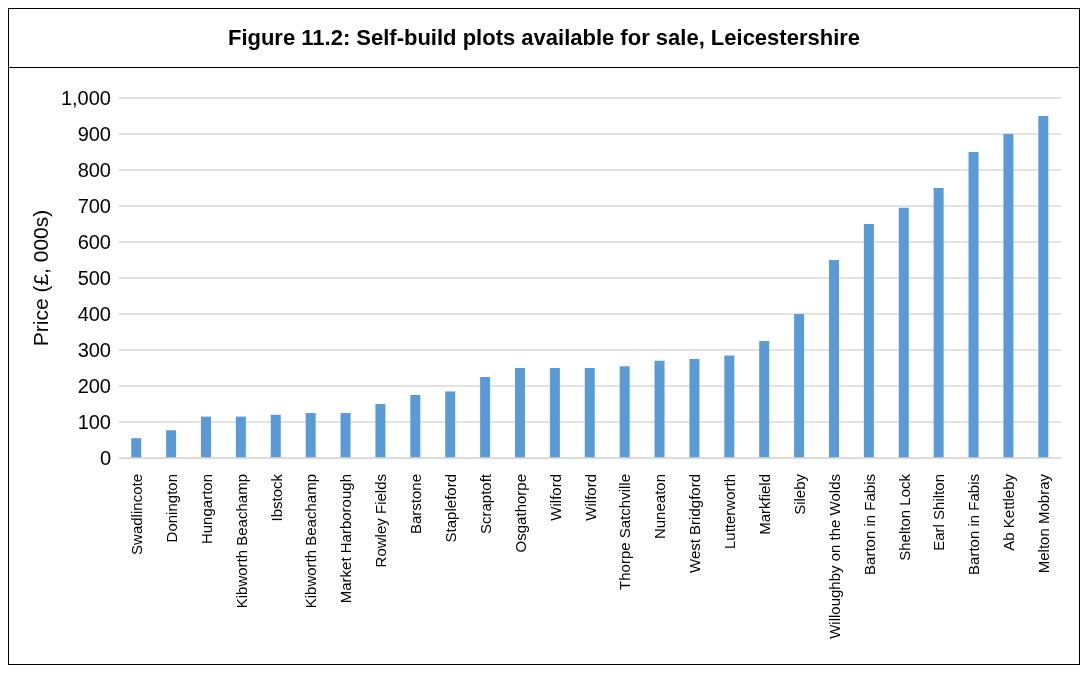  Describe the element at coordinates (94, 350) in the screenshot. I see `y-tick-label: 300` at that location.